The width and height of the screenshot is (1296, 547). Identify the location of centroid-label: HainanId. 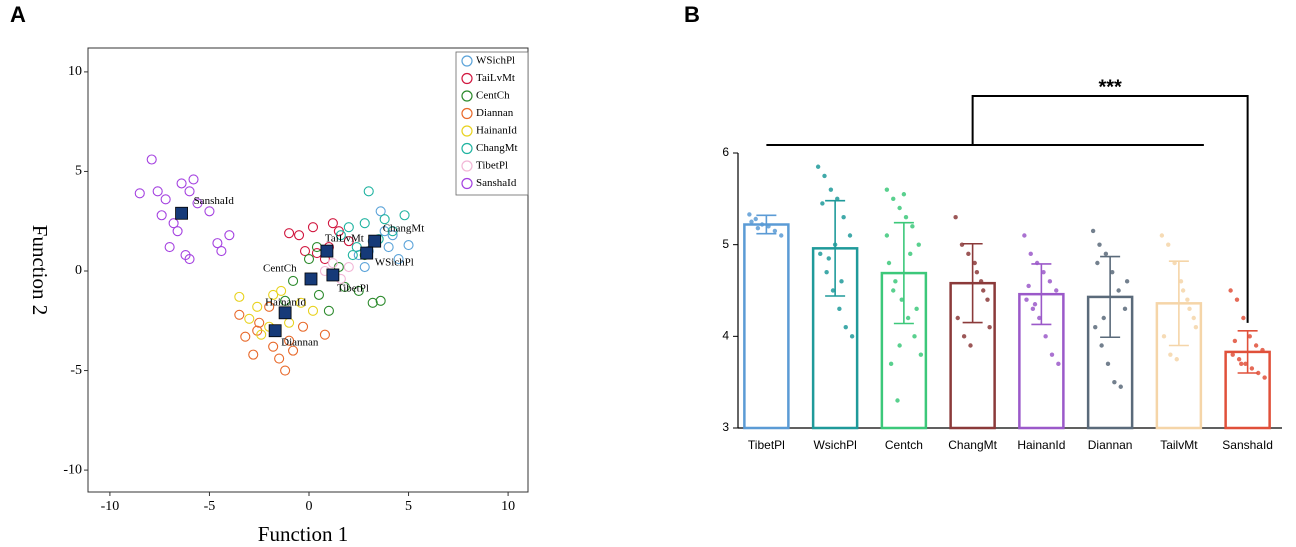
(285, 302).